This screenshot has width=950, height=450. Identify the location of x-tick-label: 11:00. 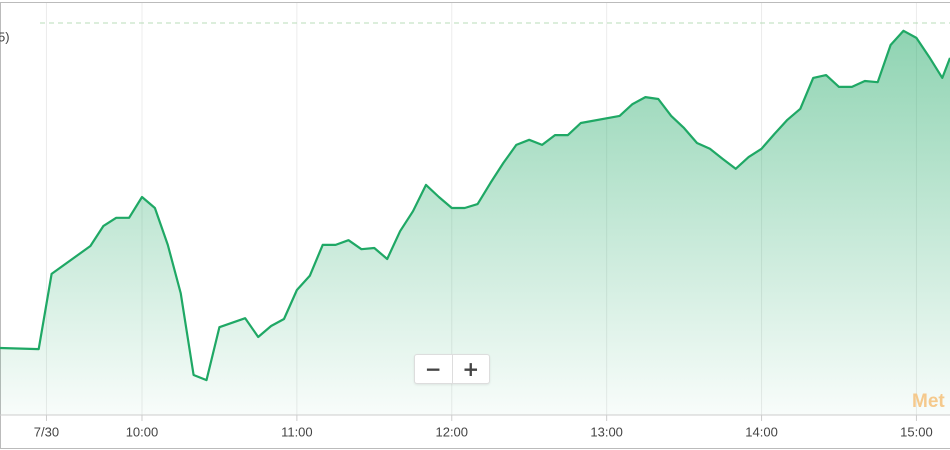
(297, 431).